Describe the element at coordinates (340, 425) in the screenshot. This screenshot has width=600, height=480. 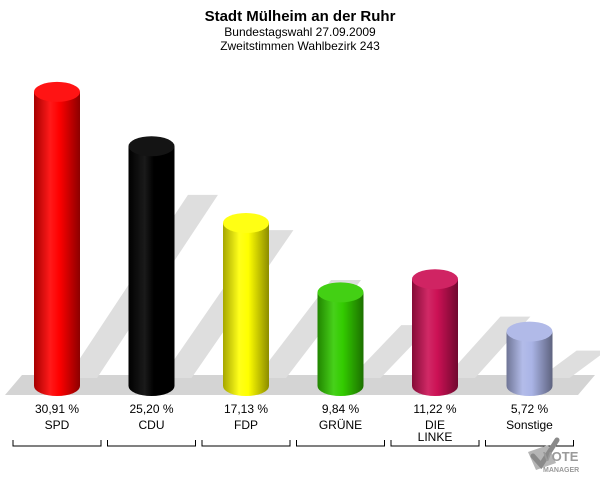
I see `category-label: GRÜNE` at that location.